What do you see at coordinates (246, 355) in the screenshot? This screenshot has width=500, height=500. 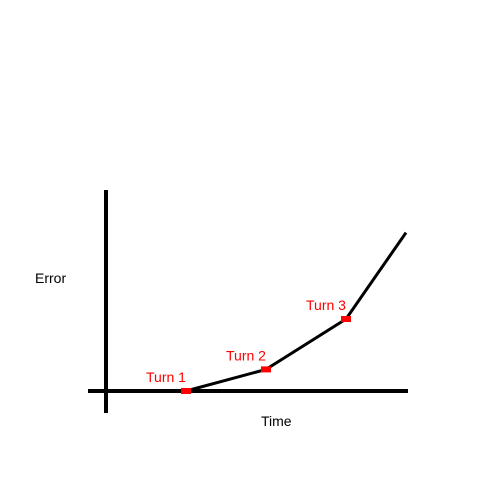 I see `turn-label-2: Turn 2` at bounding box center [246, 355].